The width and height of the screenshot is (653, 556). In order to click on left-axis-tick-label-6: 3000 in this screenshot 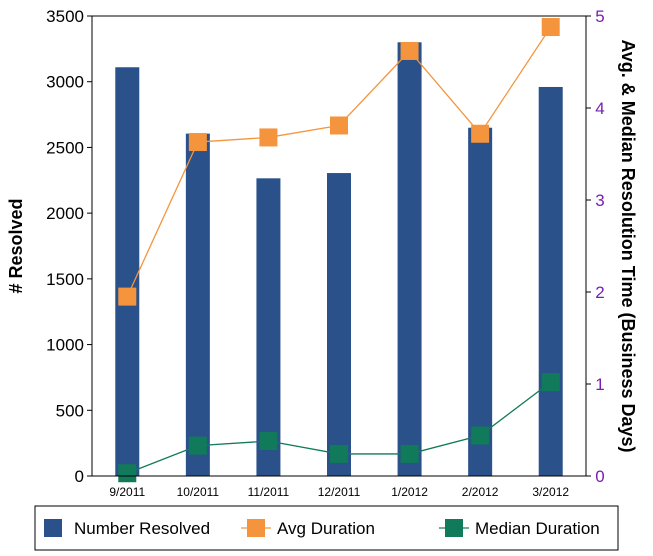, I will do `click(65, 82)`.